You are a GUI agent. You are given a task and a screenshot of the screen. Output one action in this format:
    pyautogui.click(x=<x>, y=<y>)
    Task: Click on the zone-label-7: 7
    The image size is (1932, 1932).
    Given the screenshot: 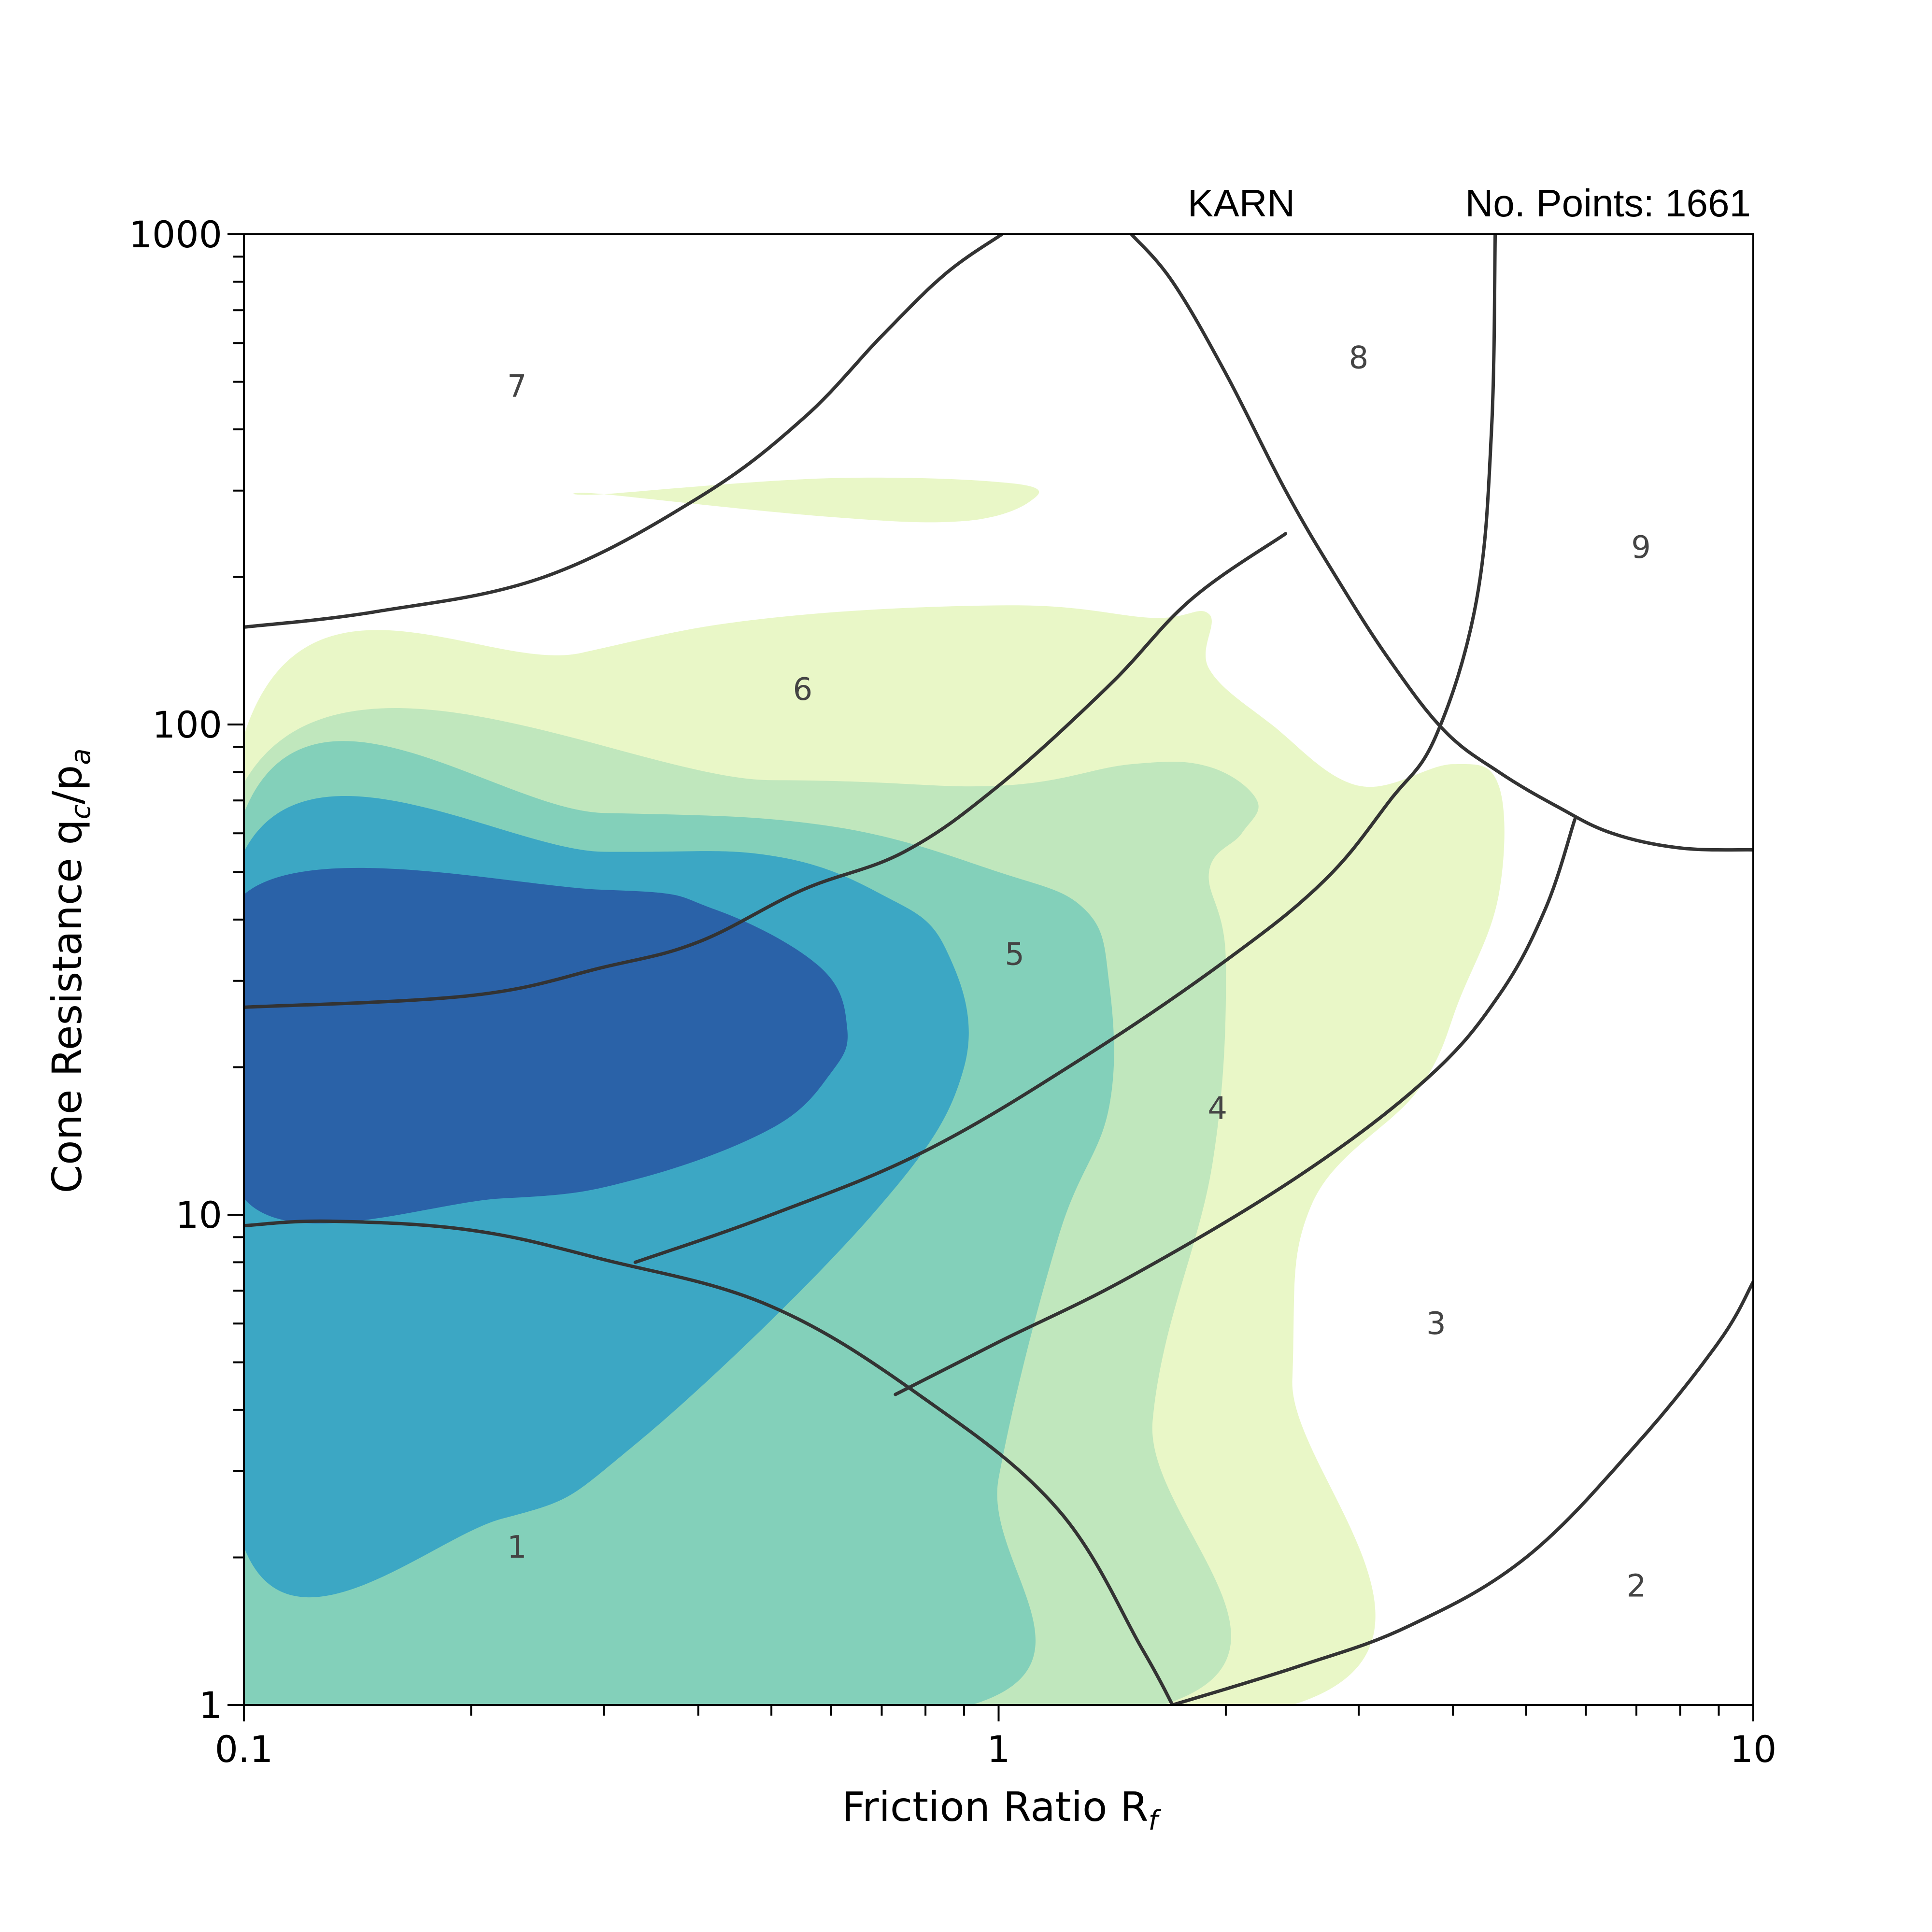 What is the action you would take?
    pyautogui.click(x=517, y=387)
    